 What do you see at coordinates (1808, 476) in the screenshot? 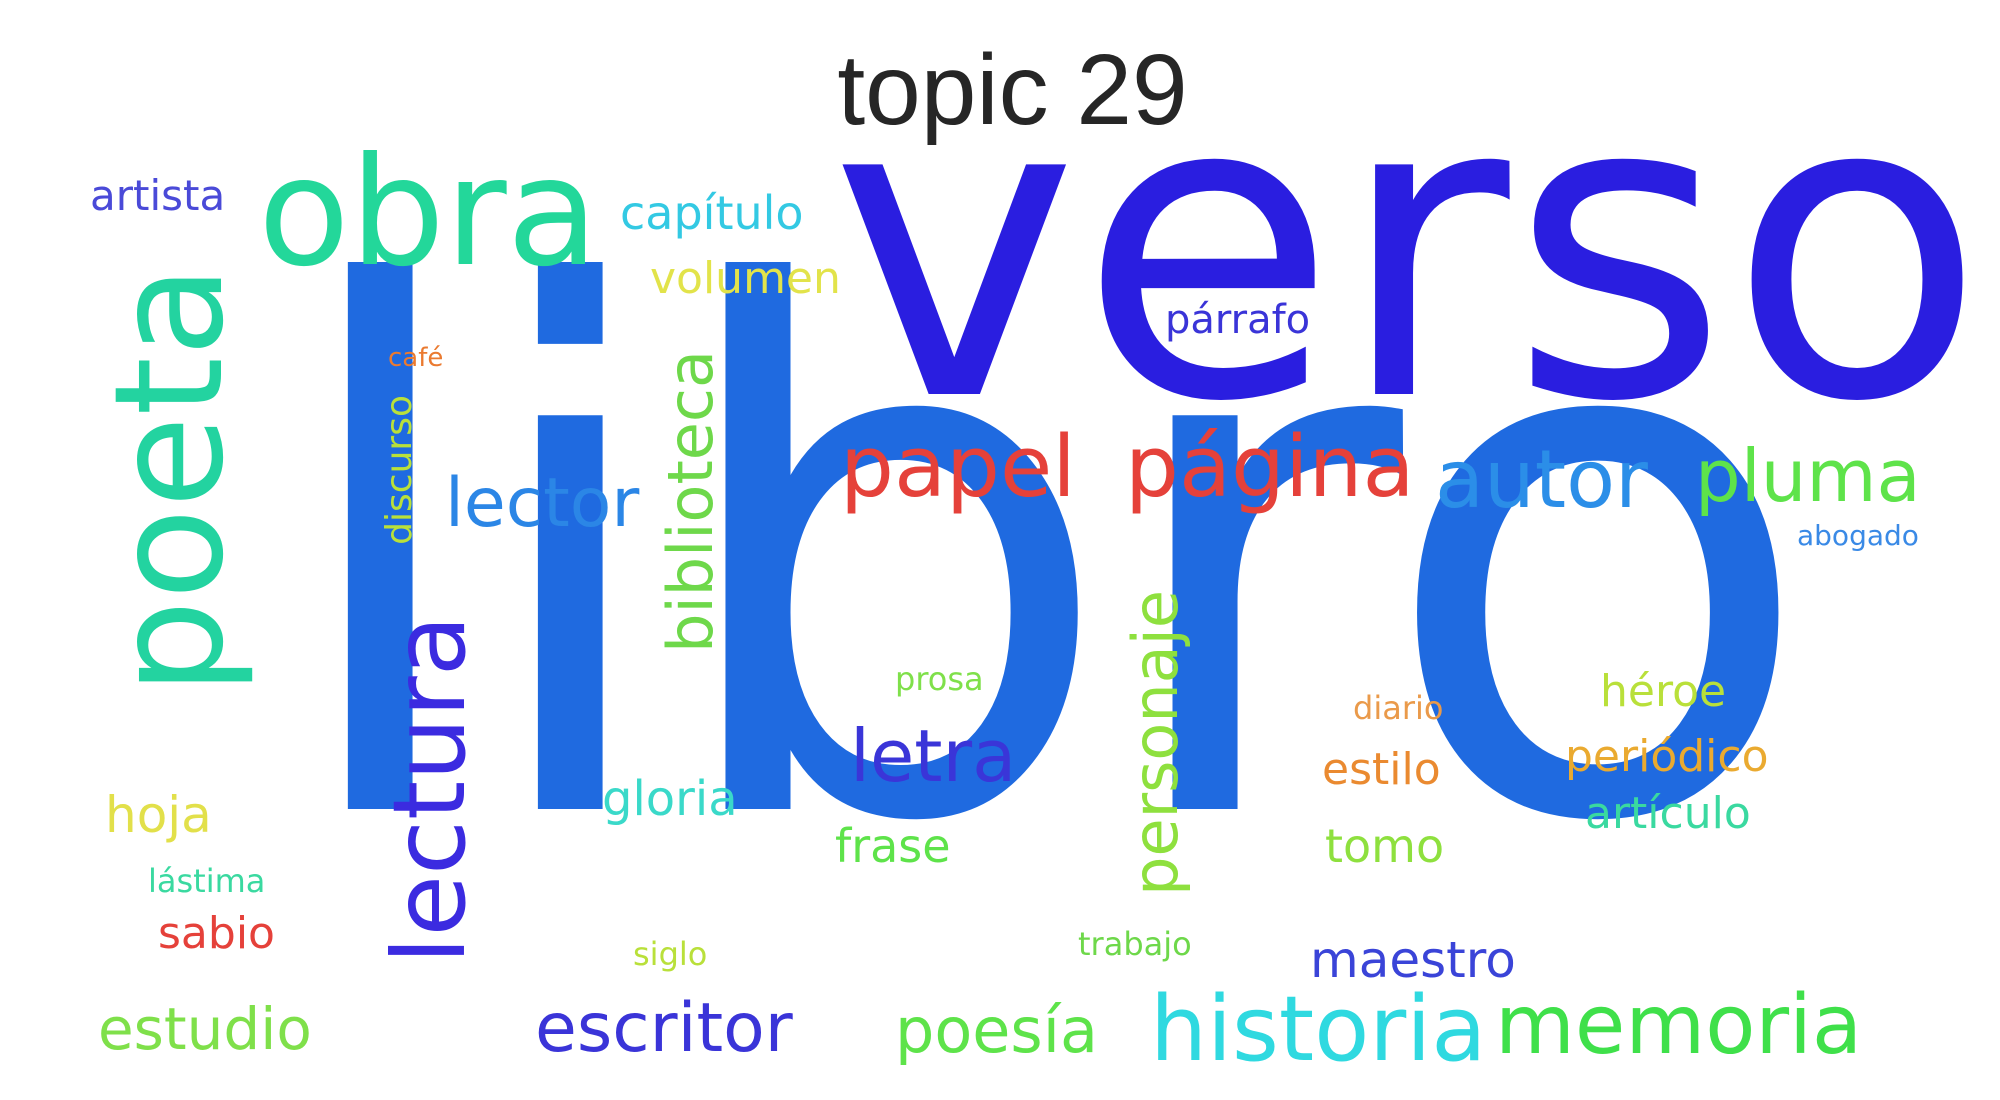
I see `word-pluma: pluma` at bounding box center [1808, 476].